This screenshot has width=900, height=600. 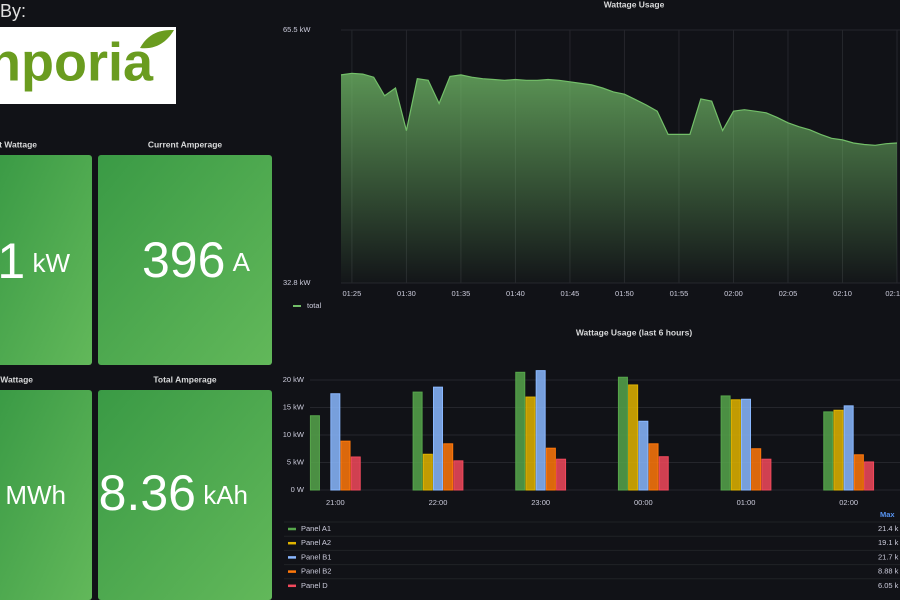 I want to click on stat-unit: kAh, so click(x=225, y=495).